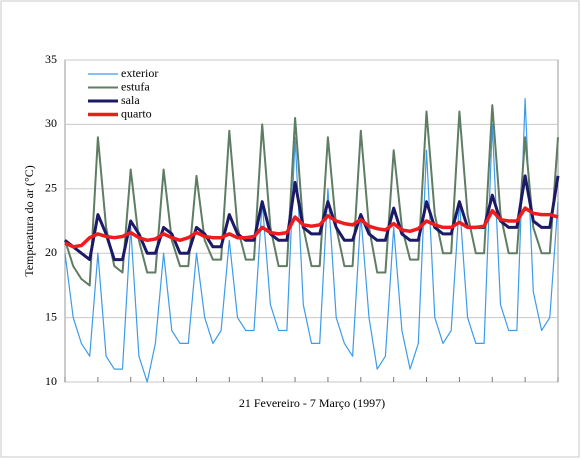 Image resolution: width=581 pixels, height=459 pixels. Describe the element at coordinates (135, 86) in the screenshot. I see `legend-label: estufa` at that location.